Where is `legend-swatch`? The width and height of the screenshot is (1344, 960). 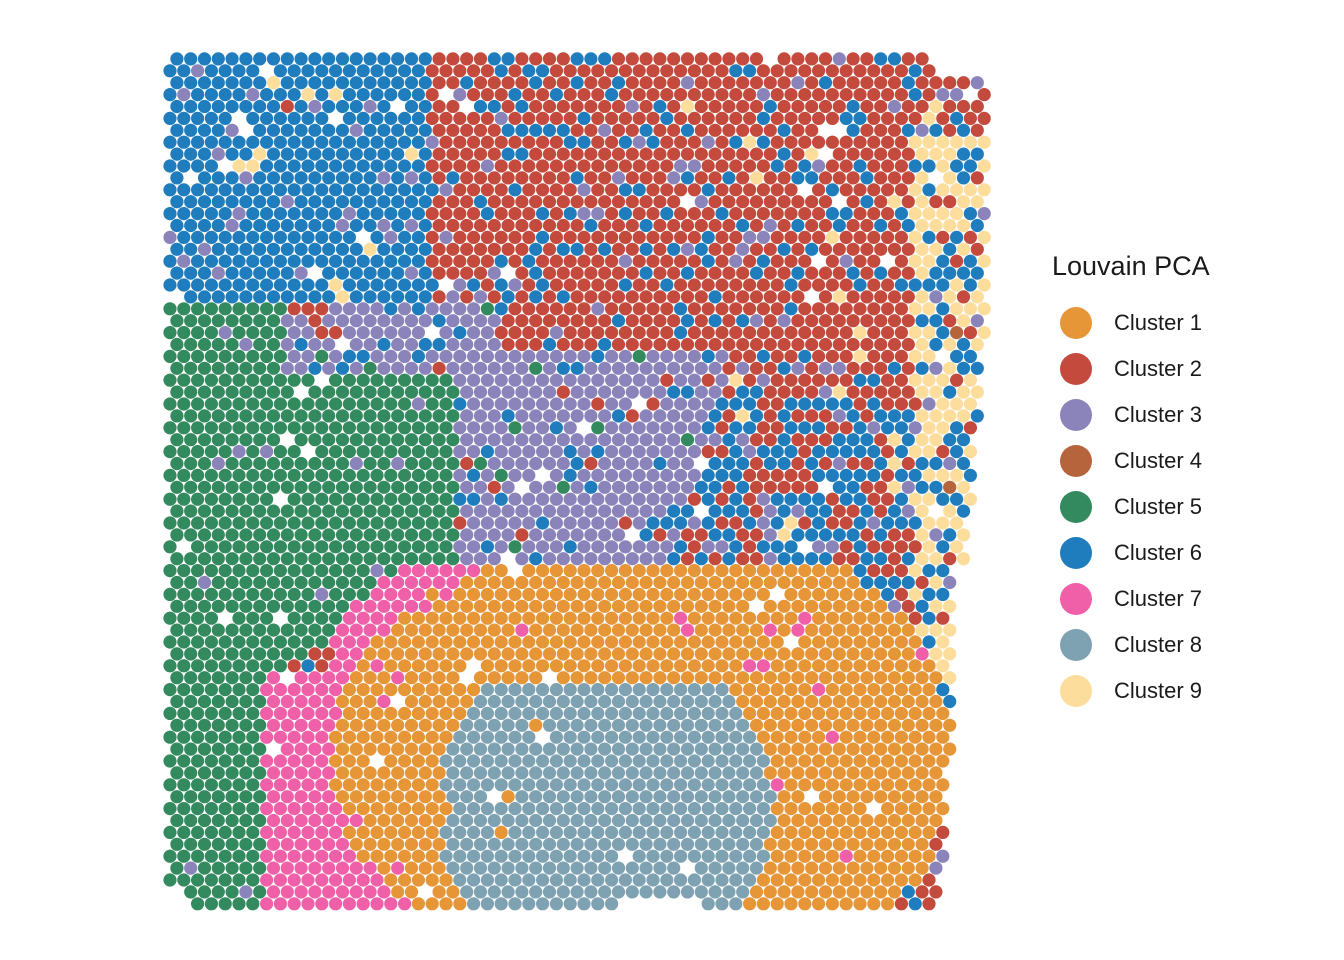
legend-swatch is located at coordinates (1076, 369).